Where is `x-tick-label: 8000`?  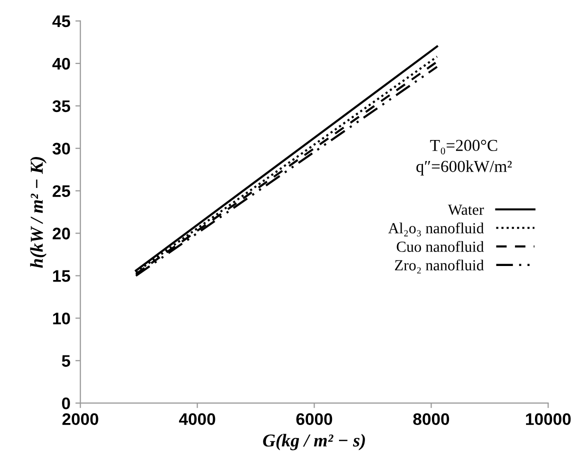
x-tick-label: 8000 is located at coordinates (431, 419).